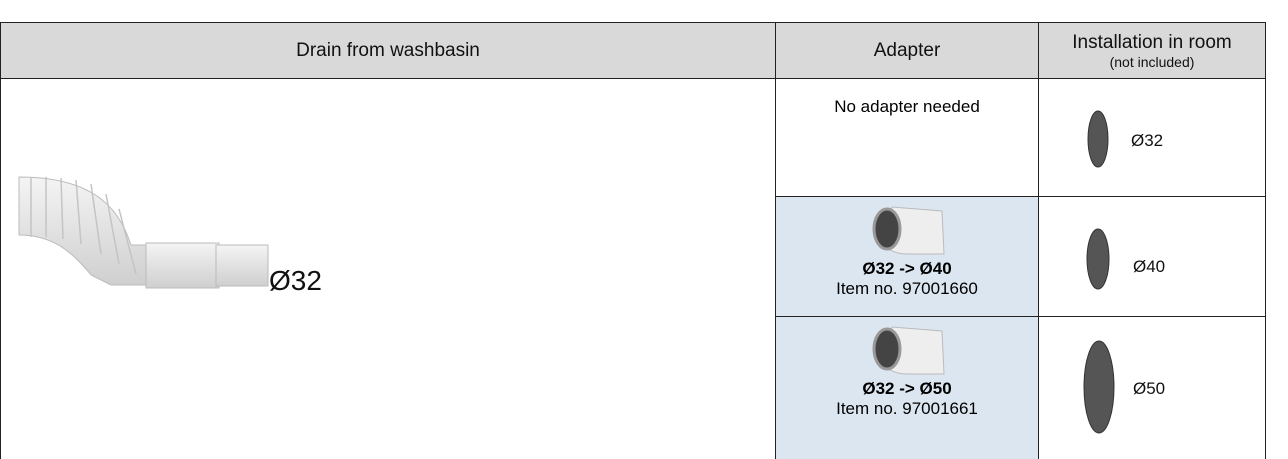 This screenshot has width=1288, height=459. Describe the element at coordinates (295, 280) in the screenshot. I see `drain-label: Ø32` at that location.